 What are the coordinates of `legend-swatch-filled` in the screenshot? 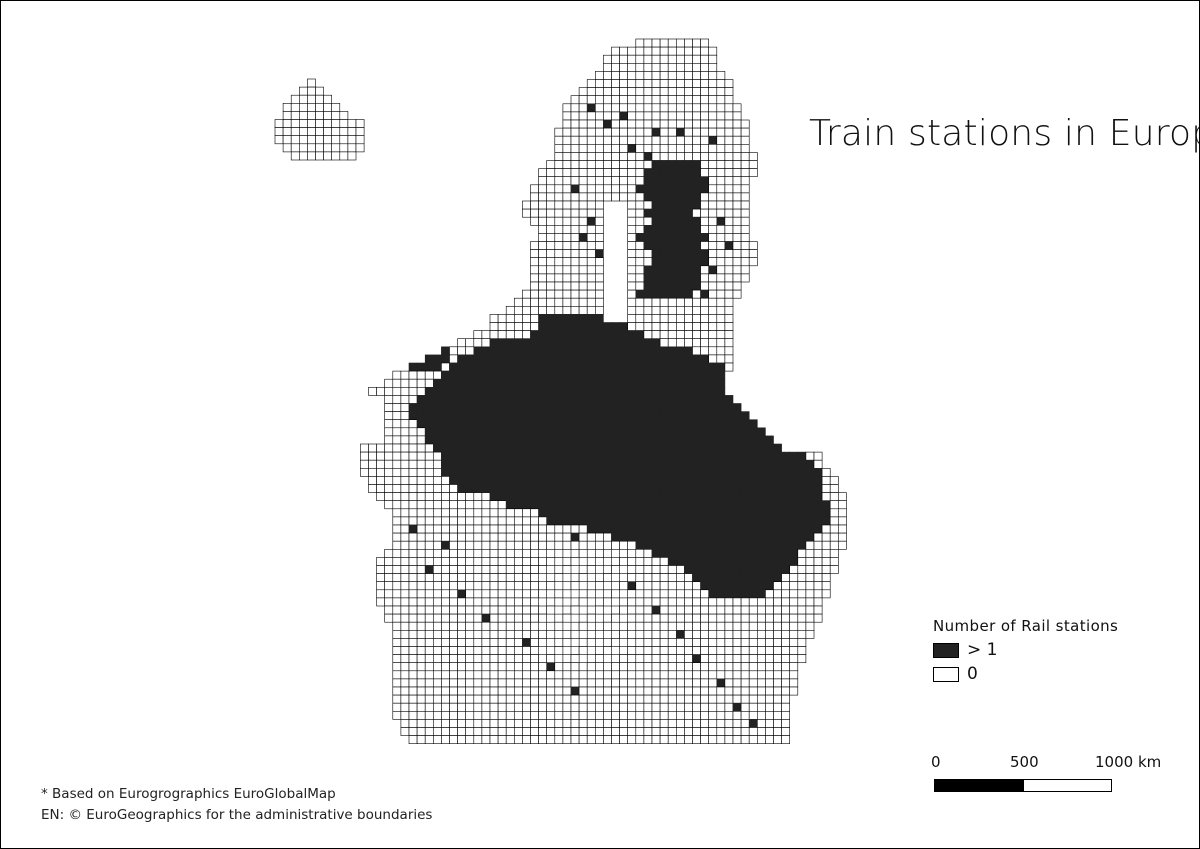 It's located at (946, 650).